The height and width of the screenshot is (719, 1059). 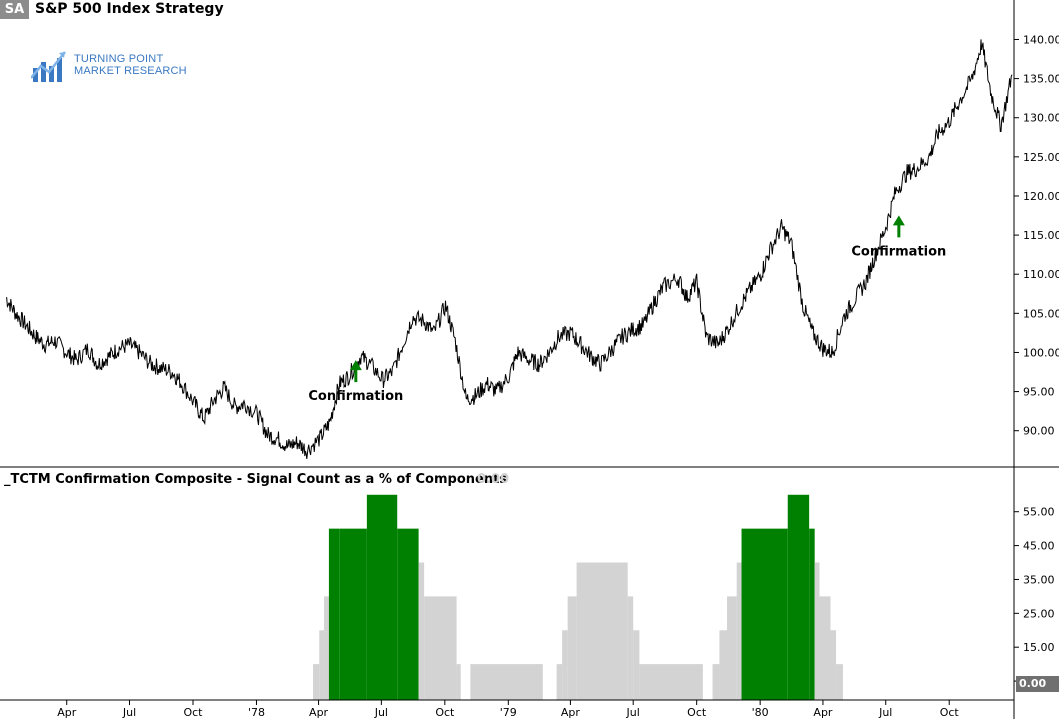 What do you see at coordinates (48, 66) in the screenshot?
I see `logo-icon` at bounding box center [48, 66].